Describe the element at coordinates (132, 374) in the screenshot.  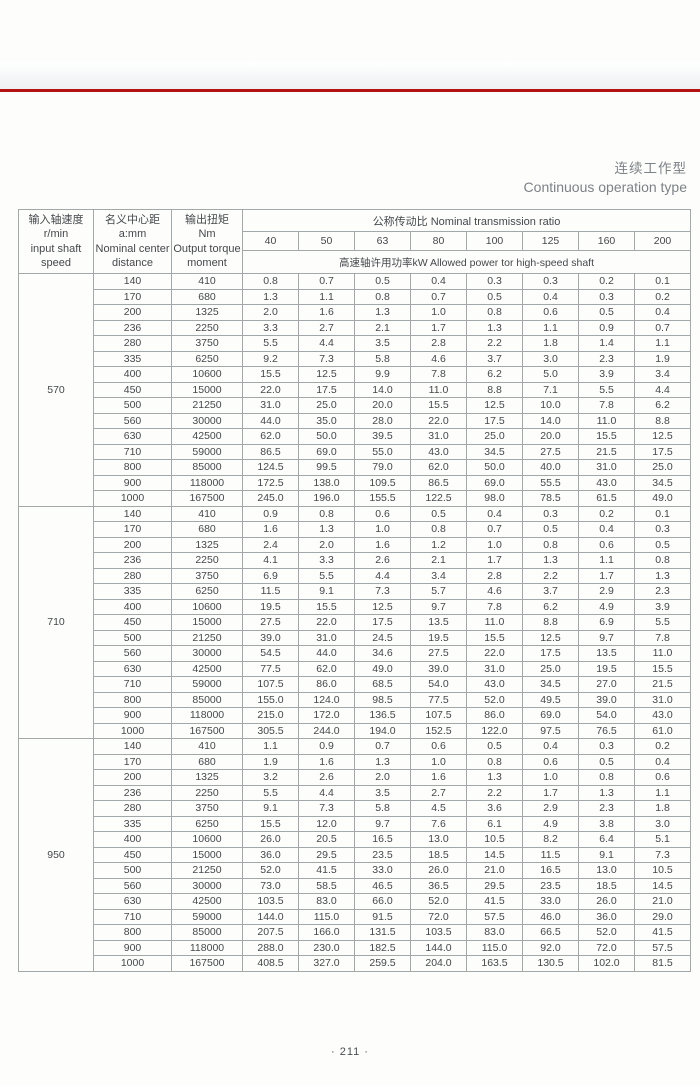
I see `center-distance-cell: 400` at that location.